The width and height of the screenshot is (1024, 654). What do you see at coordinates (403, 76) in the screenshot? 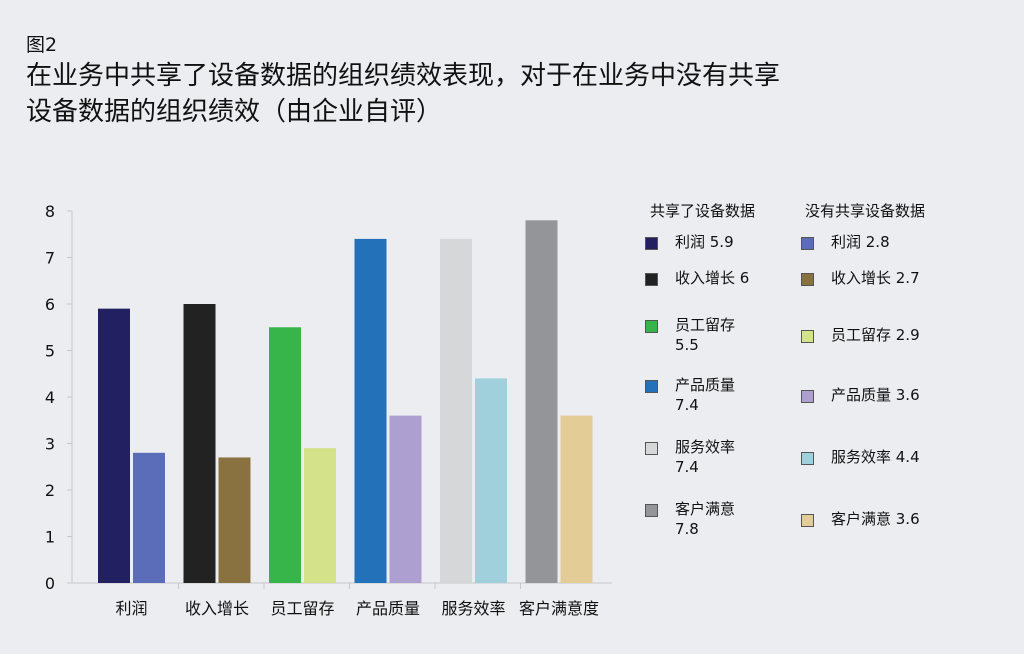
I see `chart-title-line-1: 在业务中共享了设备数据的组织绩效表现，对于在业务中没有共享` at bounding box center [403, 76].